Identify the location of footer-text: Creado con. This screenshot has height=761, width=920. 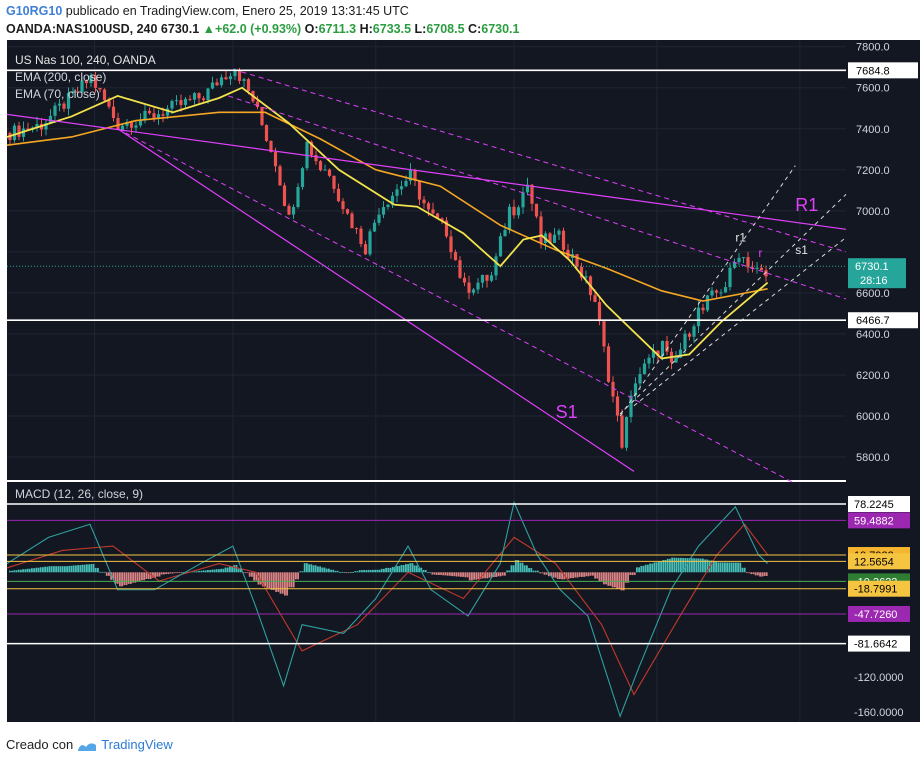
(40, 744).